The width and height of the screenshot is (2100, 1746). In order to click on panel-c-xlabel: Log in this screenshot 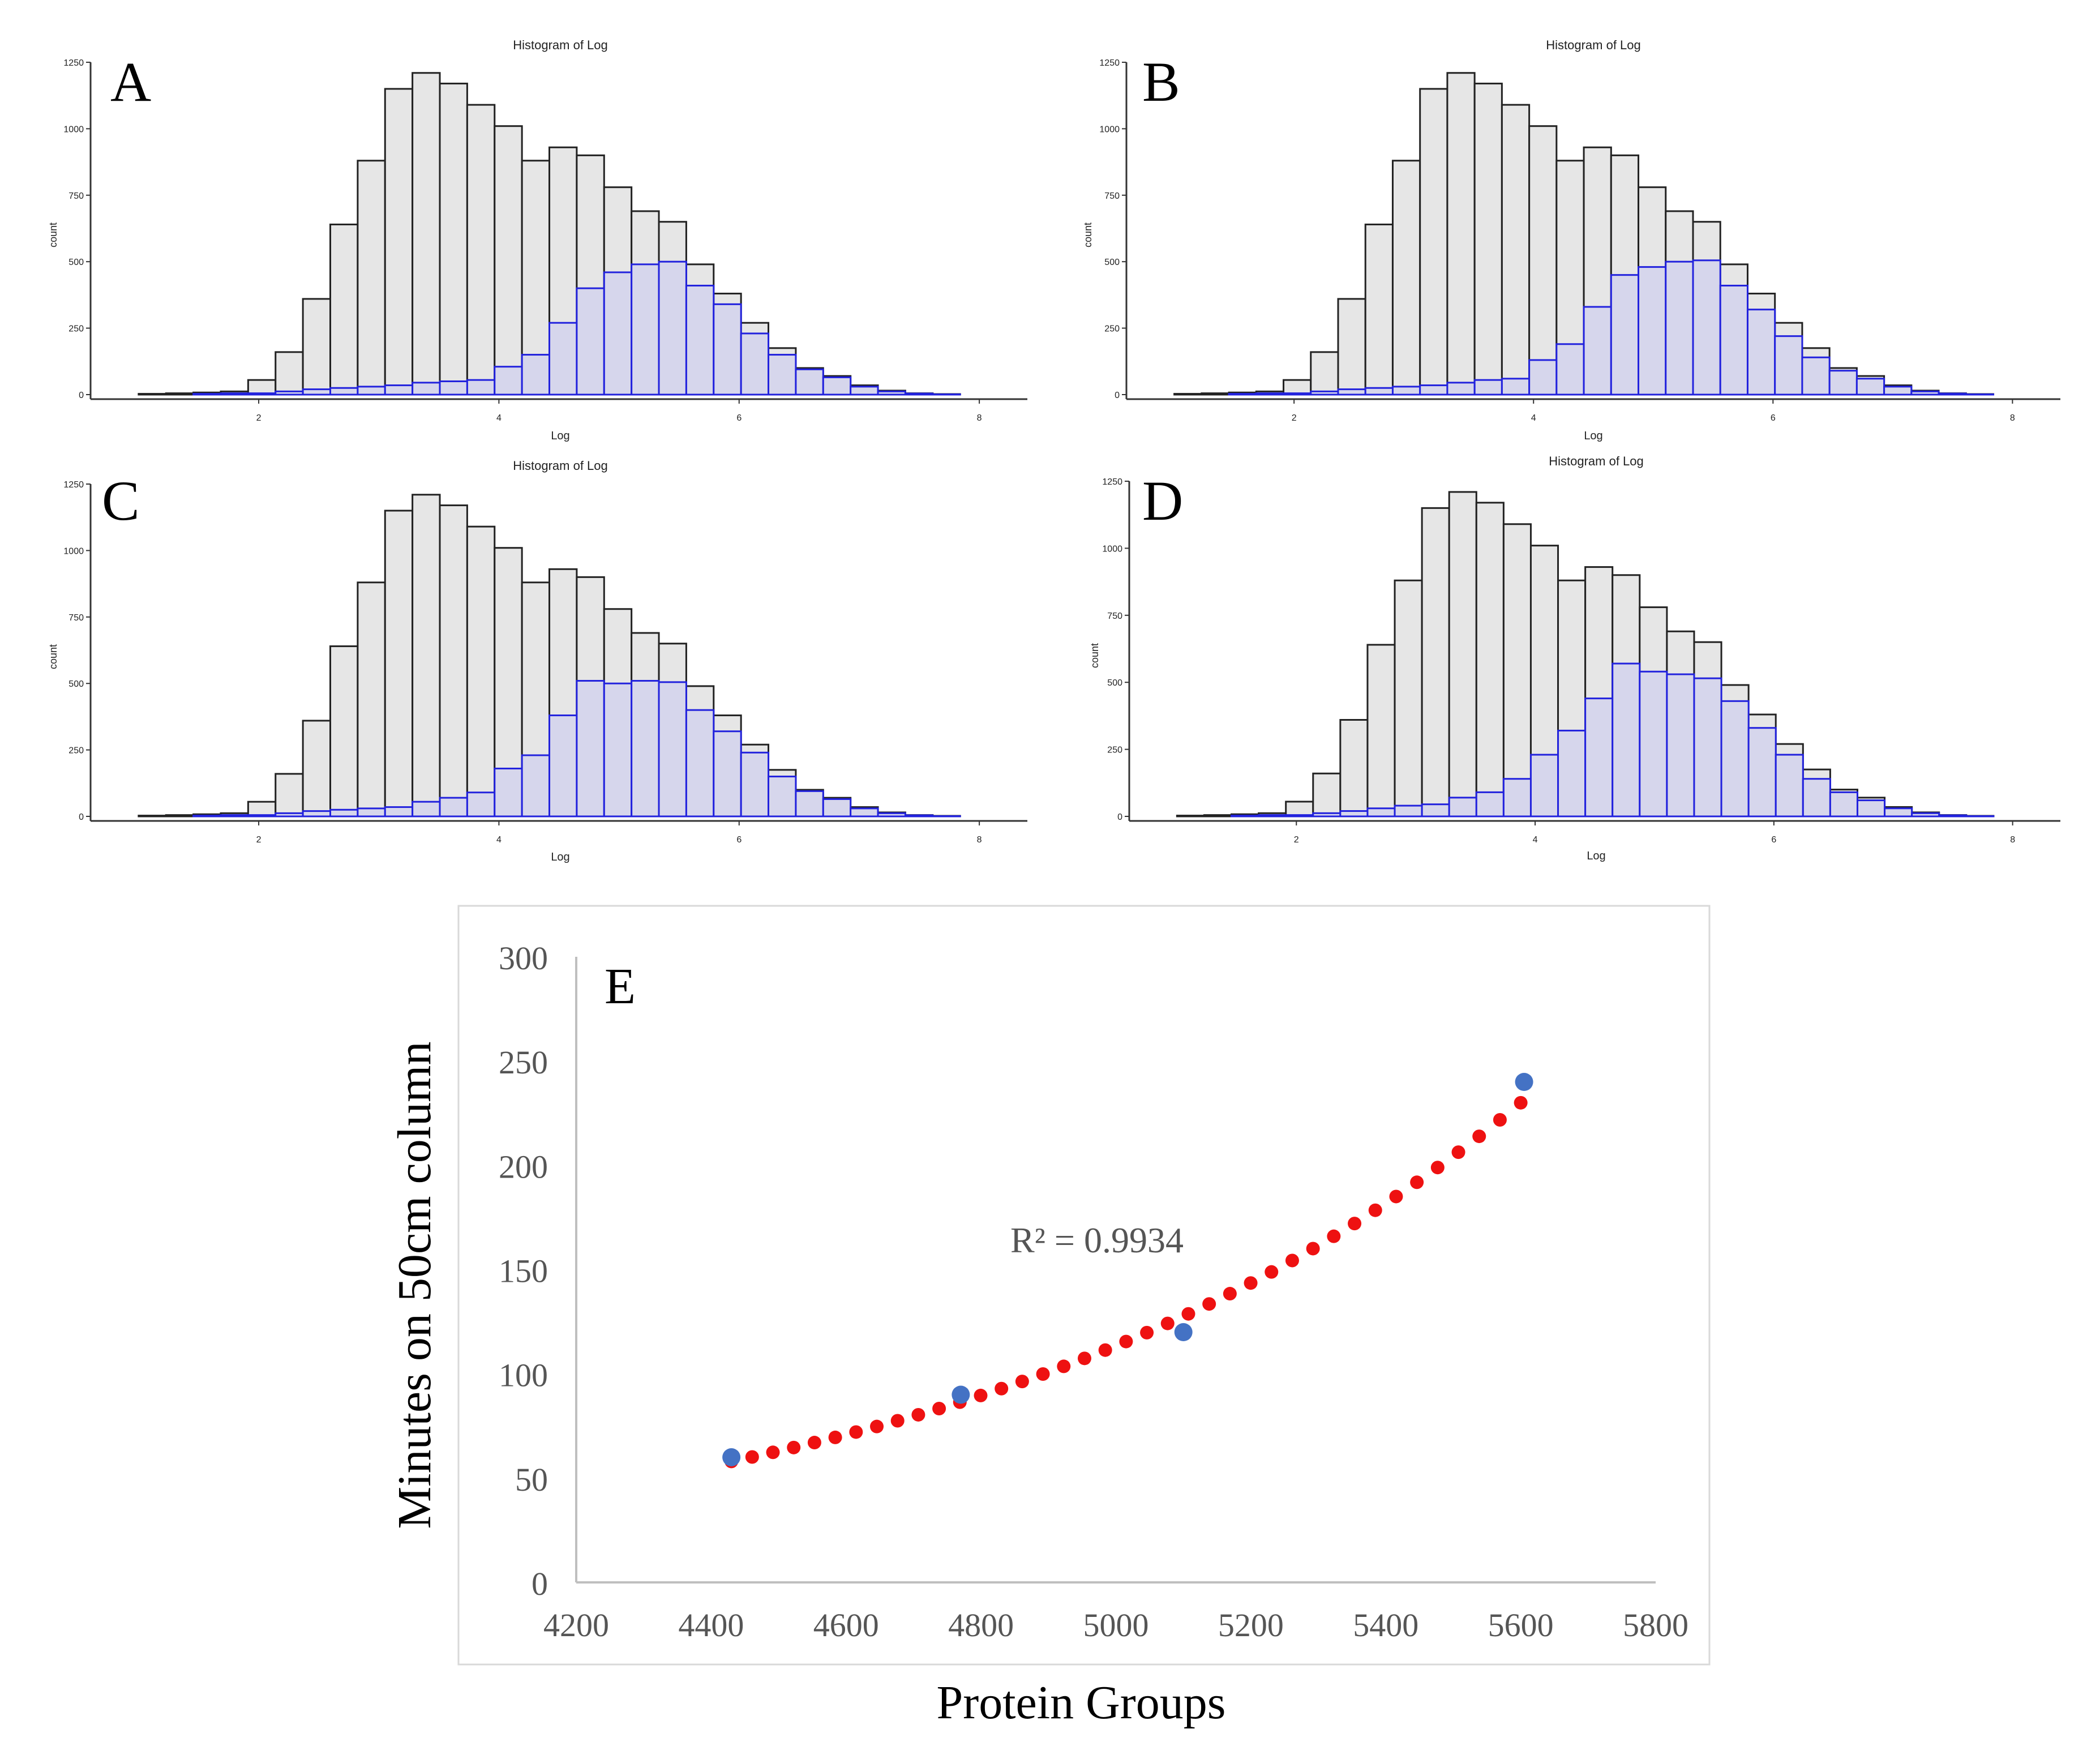, I will do `click(560, 857)`.